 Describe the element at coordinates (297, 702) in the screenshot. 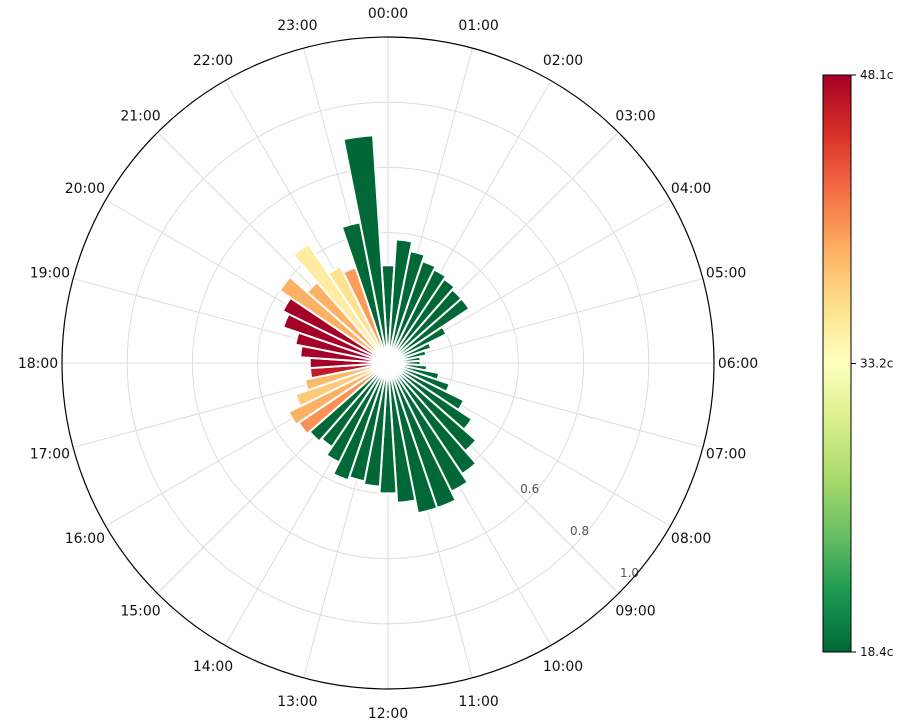

I see `hour-label-13: 13:00` at that location.